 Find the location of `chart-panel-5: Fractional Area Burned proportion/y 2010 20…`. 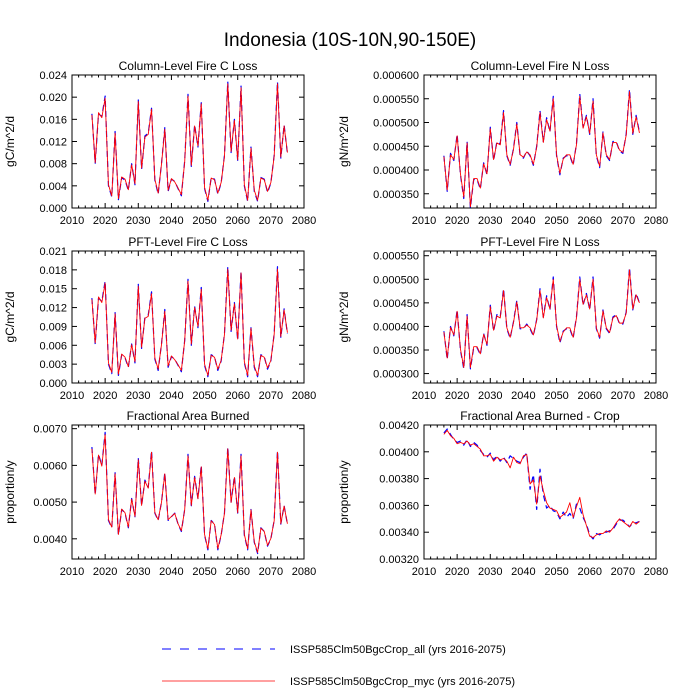

chart-panel-5: Fractional Area Burned proportion/y 2010 20… is located at coordinates (159, 493).